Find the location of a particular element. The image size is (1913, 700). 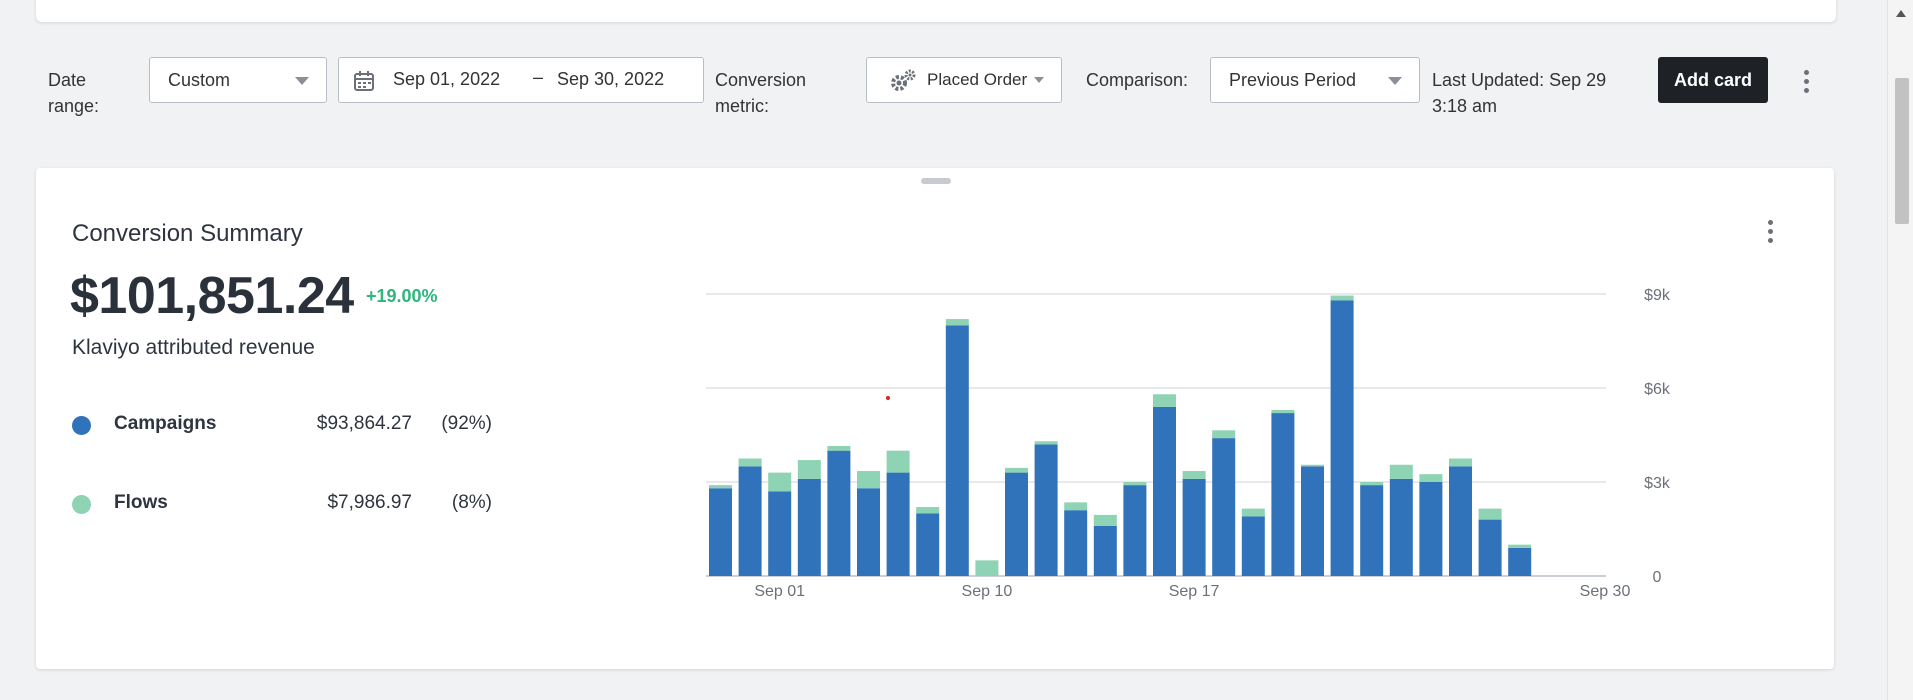

conversion-metric-label: Conversion metric: is located at coordinates (761, 93).